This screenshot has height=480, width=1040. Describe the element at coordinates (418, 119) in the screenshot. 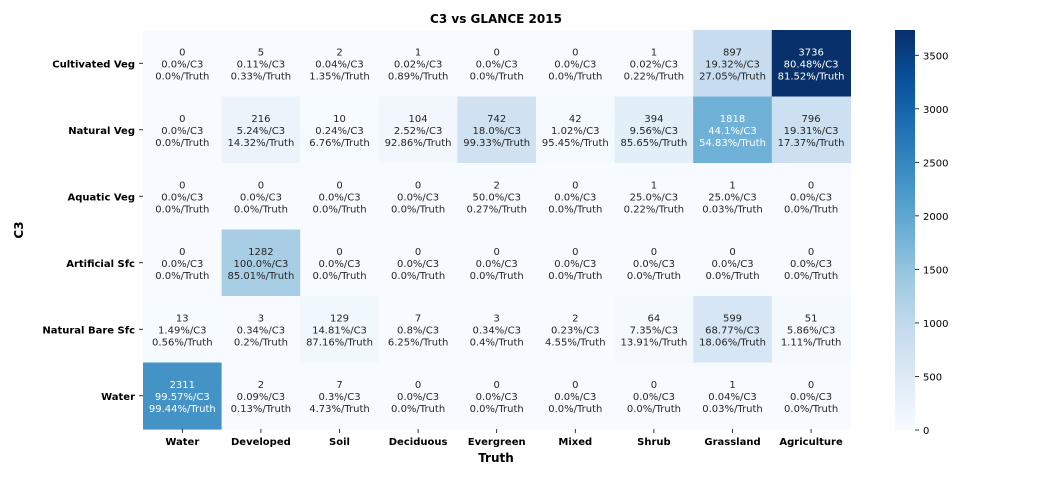

I see `cell-count-label: 104` at that location.